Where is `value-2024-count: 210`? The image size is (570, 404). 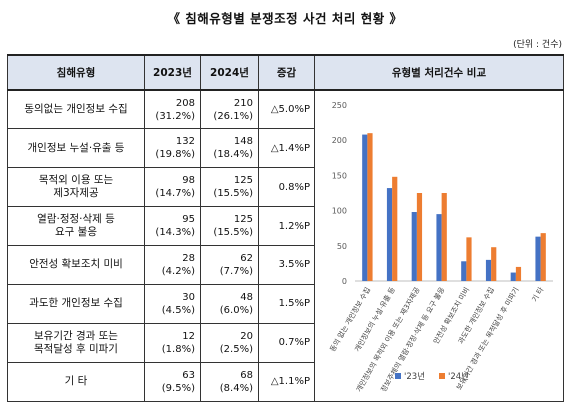 value-2024-count: 210 is located at coordinates (243, 103).